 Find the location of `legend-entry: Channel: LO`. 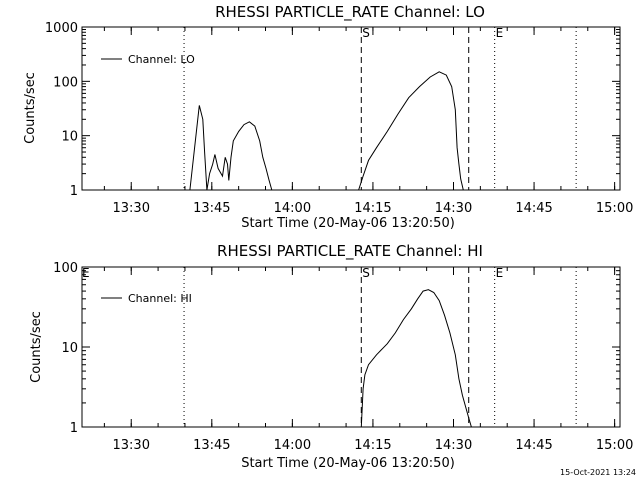

legend-entry: Channel: LO is located at coordinates (161, 59).